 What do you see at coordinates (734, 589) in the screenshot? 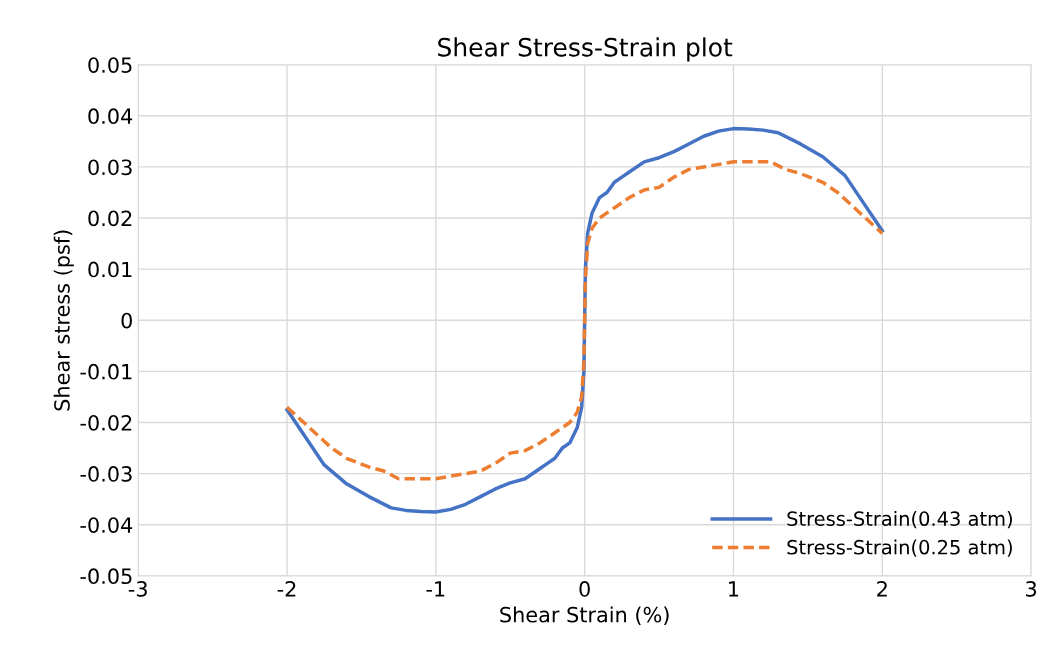
I see `x-tick-label: 1` at bounding box center [734, 589].